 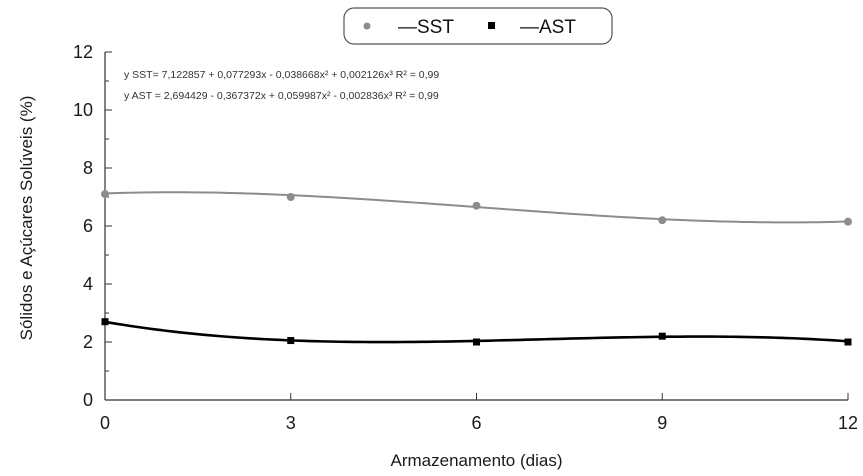 What do you see at coordinates (88, 284) in the screenshot?
I see `y-tick-label: 4` at bounding box center [88, 284].